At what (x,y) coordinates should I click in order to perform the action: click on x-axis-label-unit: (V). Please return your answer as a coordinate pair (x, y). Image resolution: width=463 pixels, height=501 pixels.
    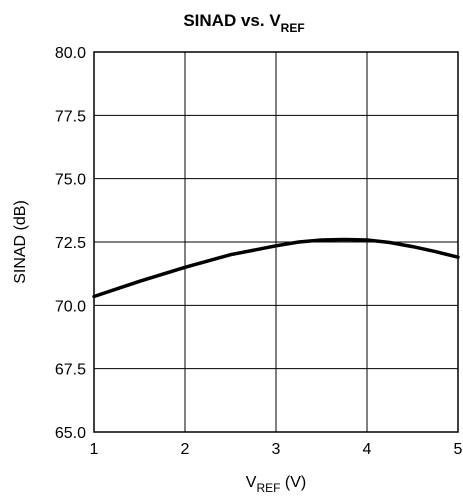
    Looking at the image, I should click on (293, 482).